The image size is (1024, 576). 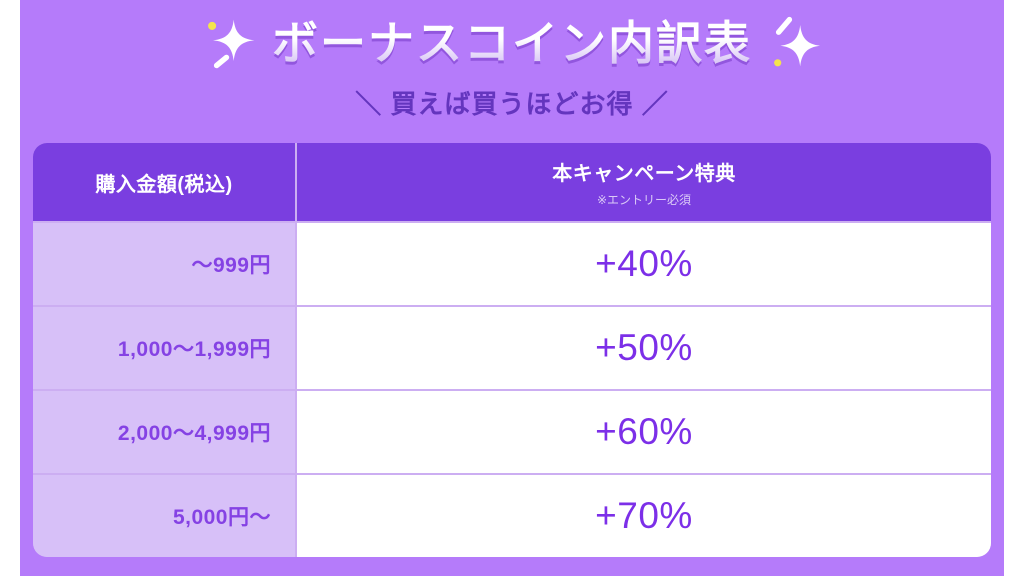 What do you see at coordinates (164, 432) in the screenshot?
I see `amount-cell: 2,000～4,999円` at bounding box center [164, 432].